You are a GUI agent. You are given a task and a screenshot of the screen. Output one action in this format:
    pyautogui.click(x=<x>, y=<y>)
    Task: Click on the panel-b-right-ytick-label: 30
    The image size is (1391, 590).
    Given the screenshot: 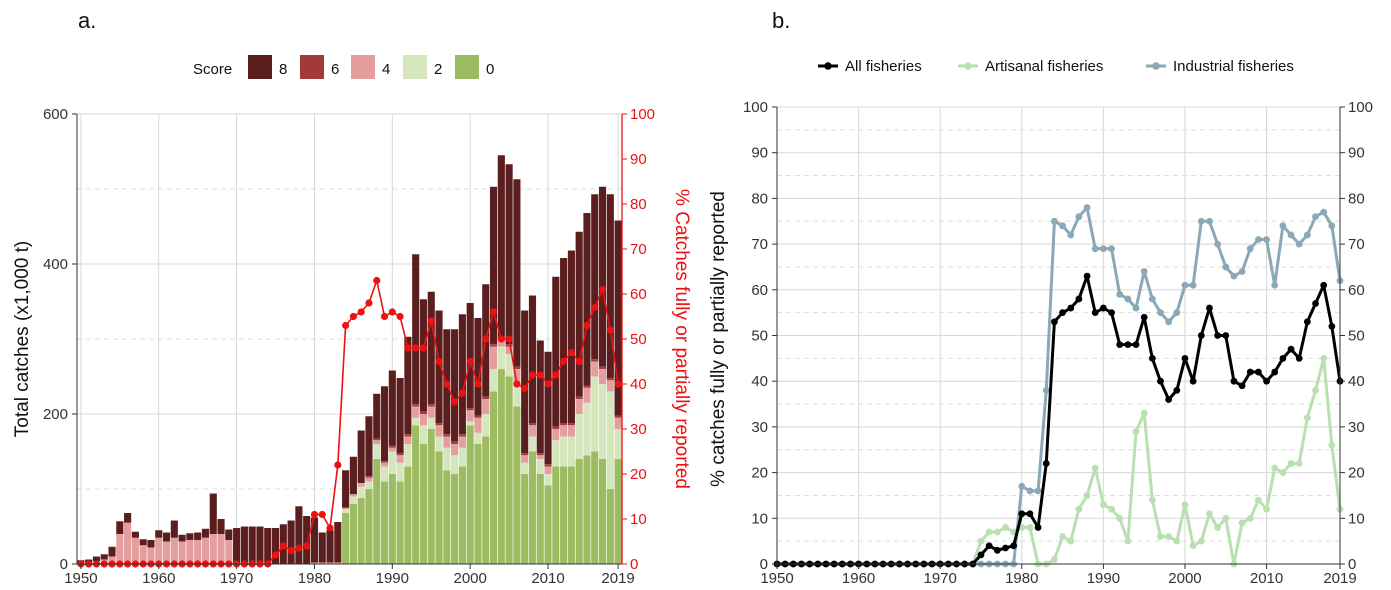 What is the action you would take?
    pyautogui.click(x=1356, y=427)
    